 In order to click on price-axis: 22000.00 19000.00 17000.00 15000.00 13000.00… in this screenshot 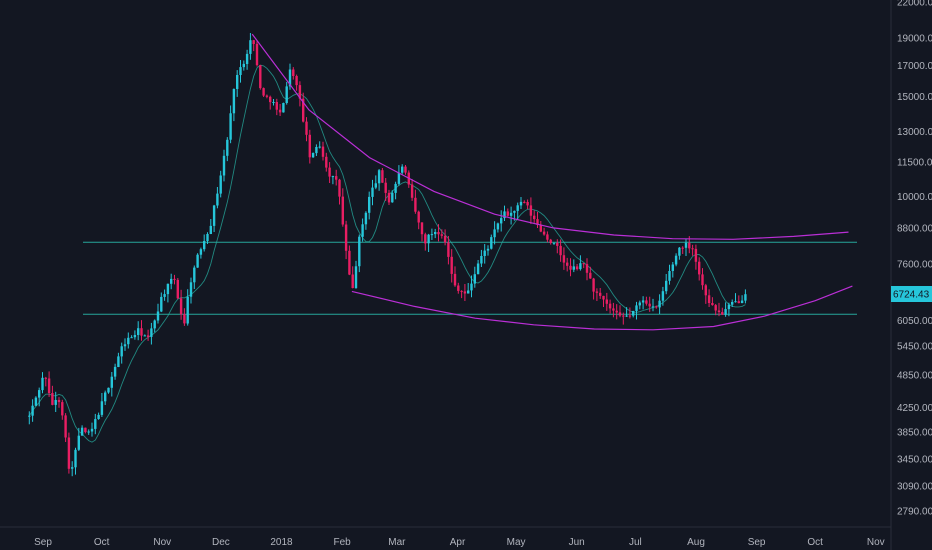, I will do `click(914, 259)`.